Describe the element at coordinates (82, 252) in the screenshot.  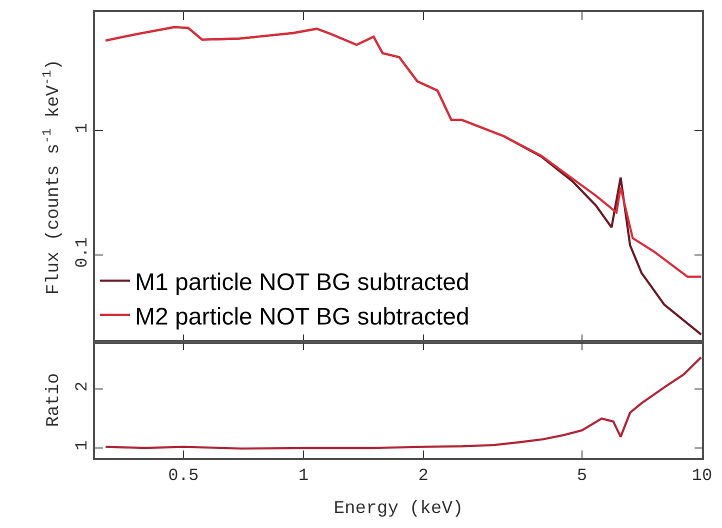
I see `y-tick-label: 0.1` at that location.